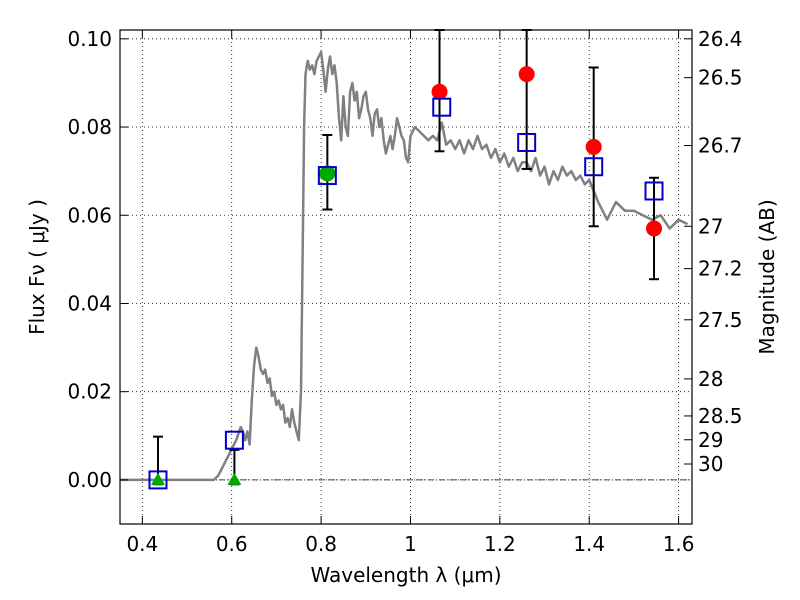 Image resolution: width=800 pixels, height=600 pixels. I want to click on y-tick-label: 0.02, so click(89, 392).